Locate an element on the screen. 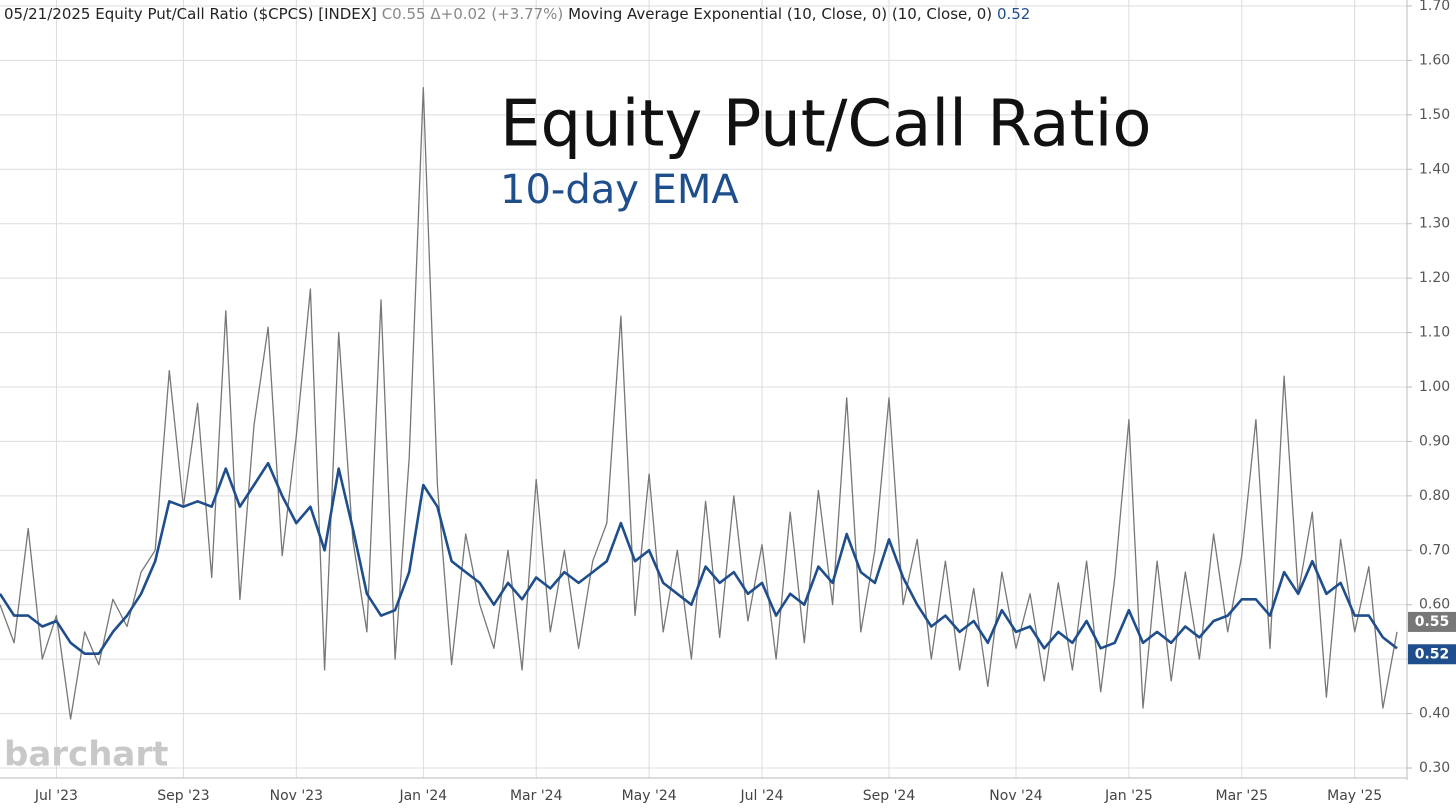 The image size is (1456, 810). y-tick-label: 1.70 is located at coordinates (1434, 7).